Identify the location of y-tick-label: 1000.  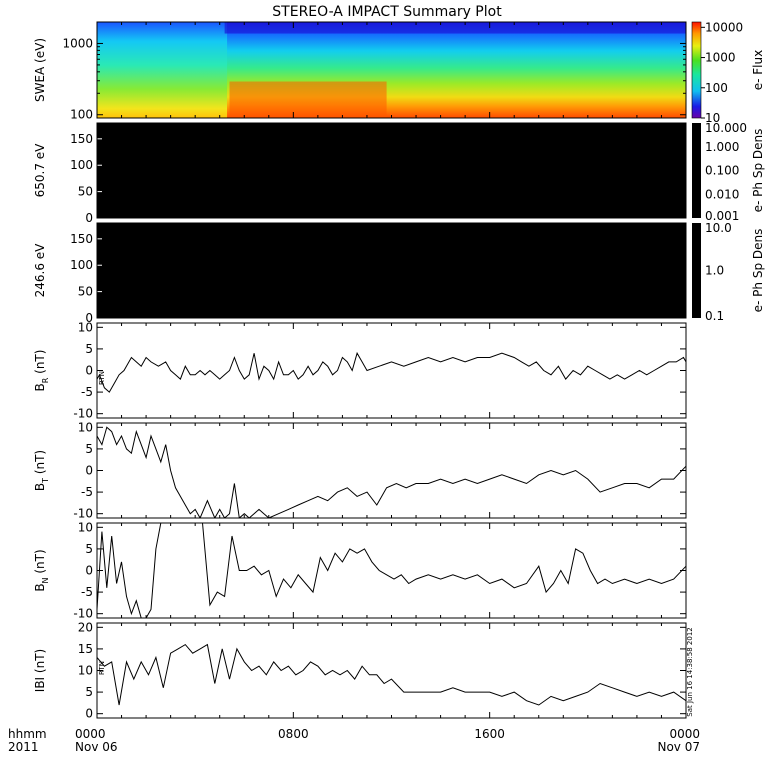
(77, 43).